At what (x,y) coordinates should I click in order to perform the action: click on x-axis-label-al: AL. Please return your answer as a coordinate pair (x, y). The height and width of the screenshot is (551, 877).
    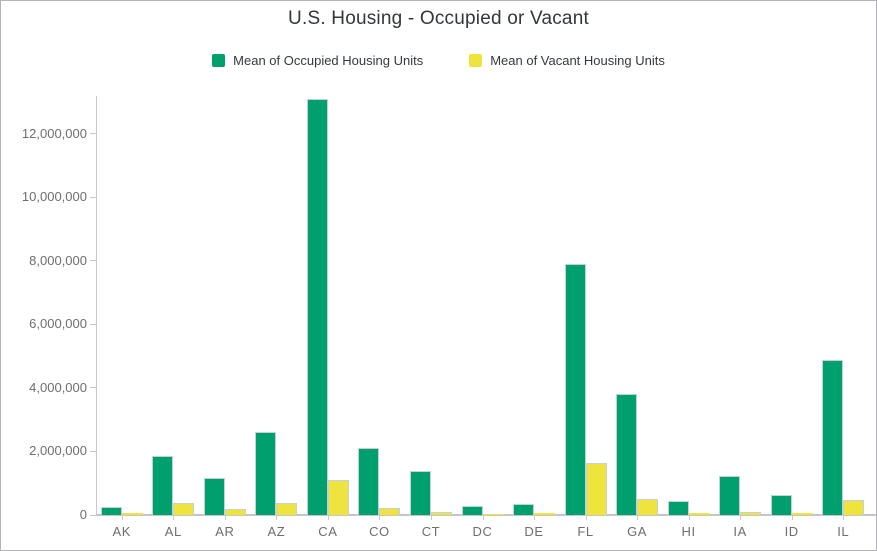
    Looking at the image, I should click on (173, 531).